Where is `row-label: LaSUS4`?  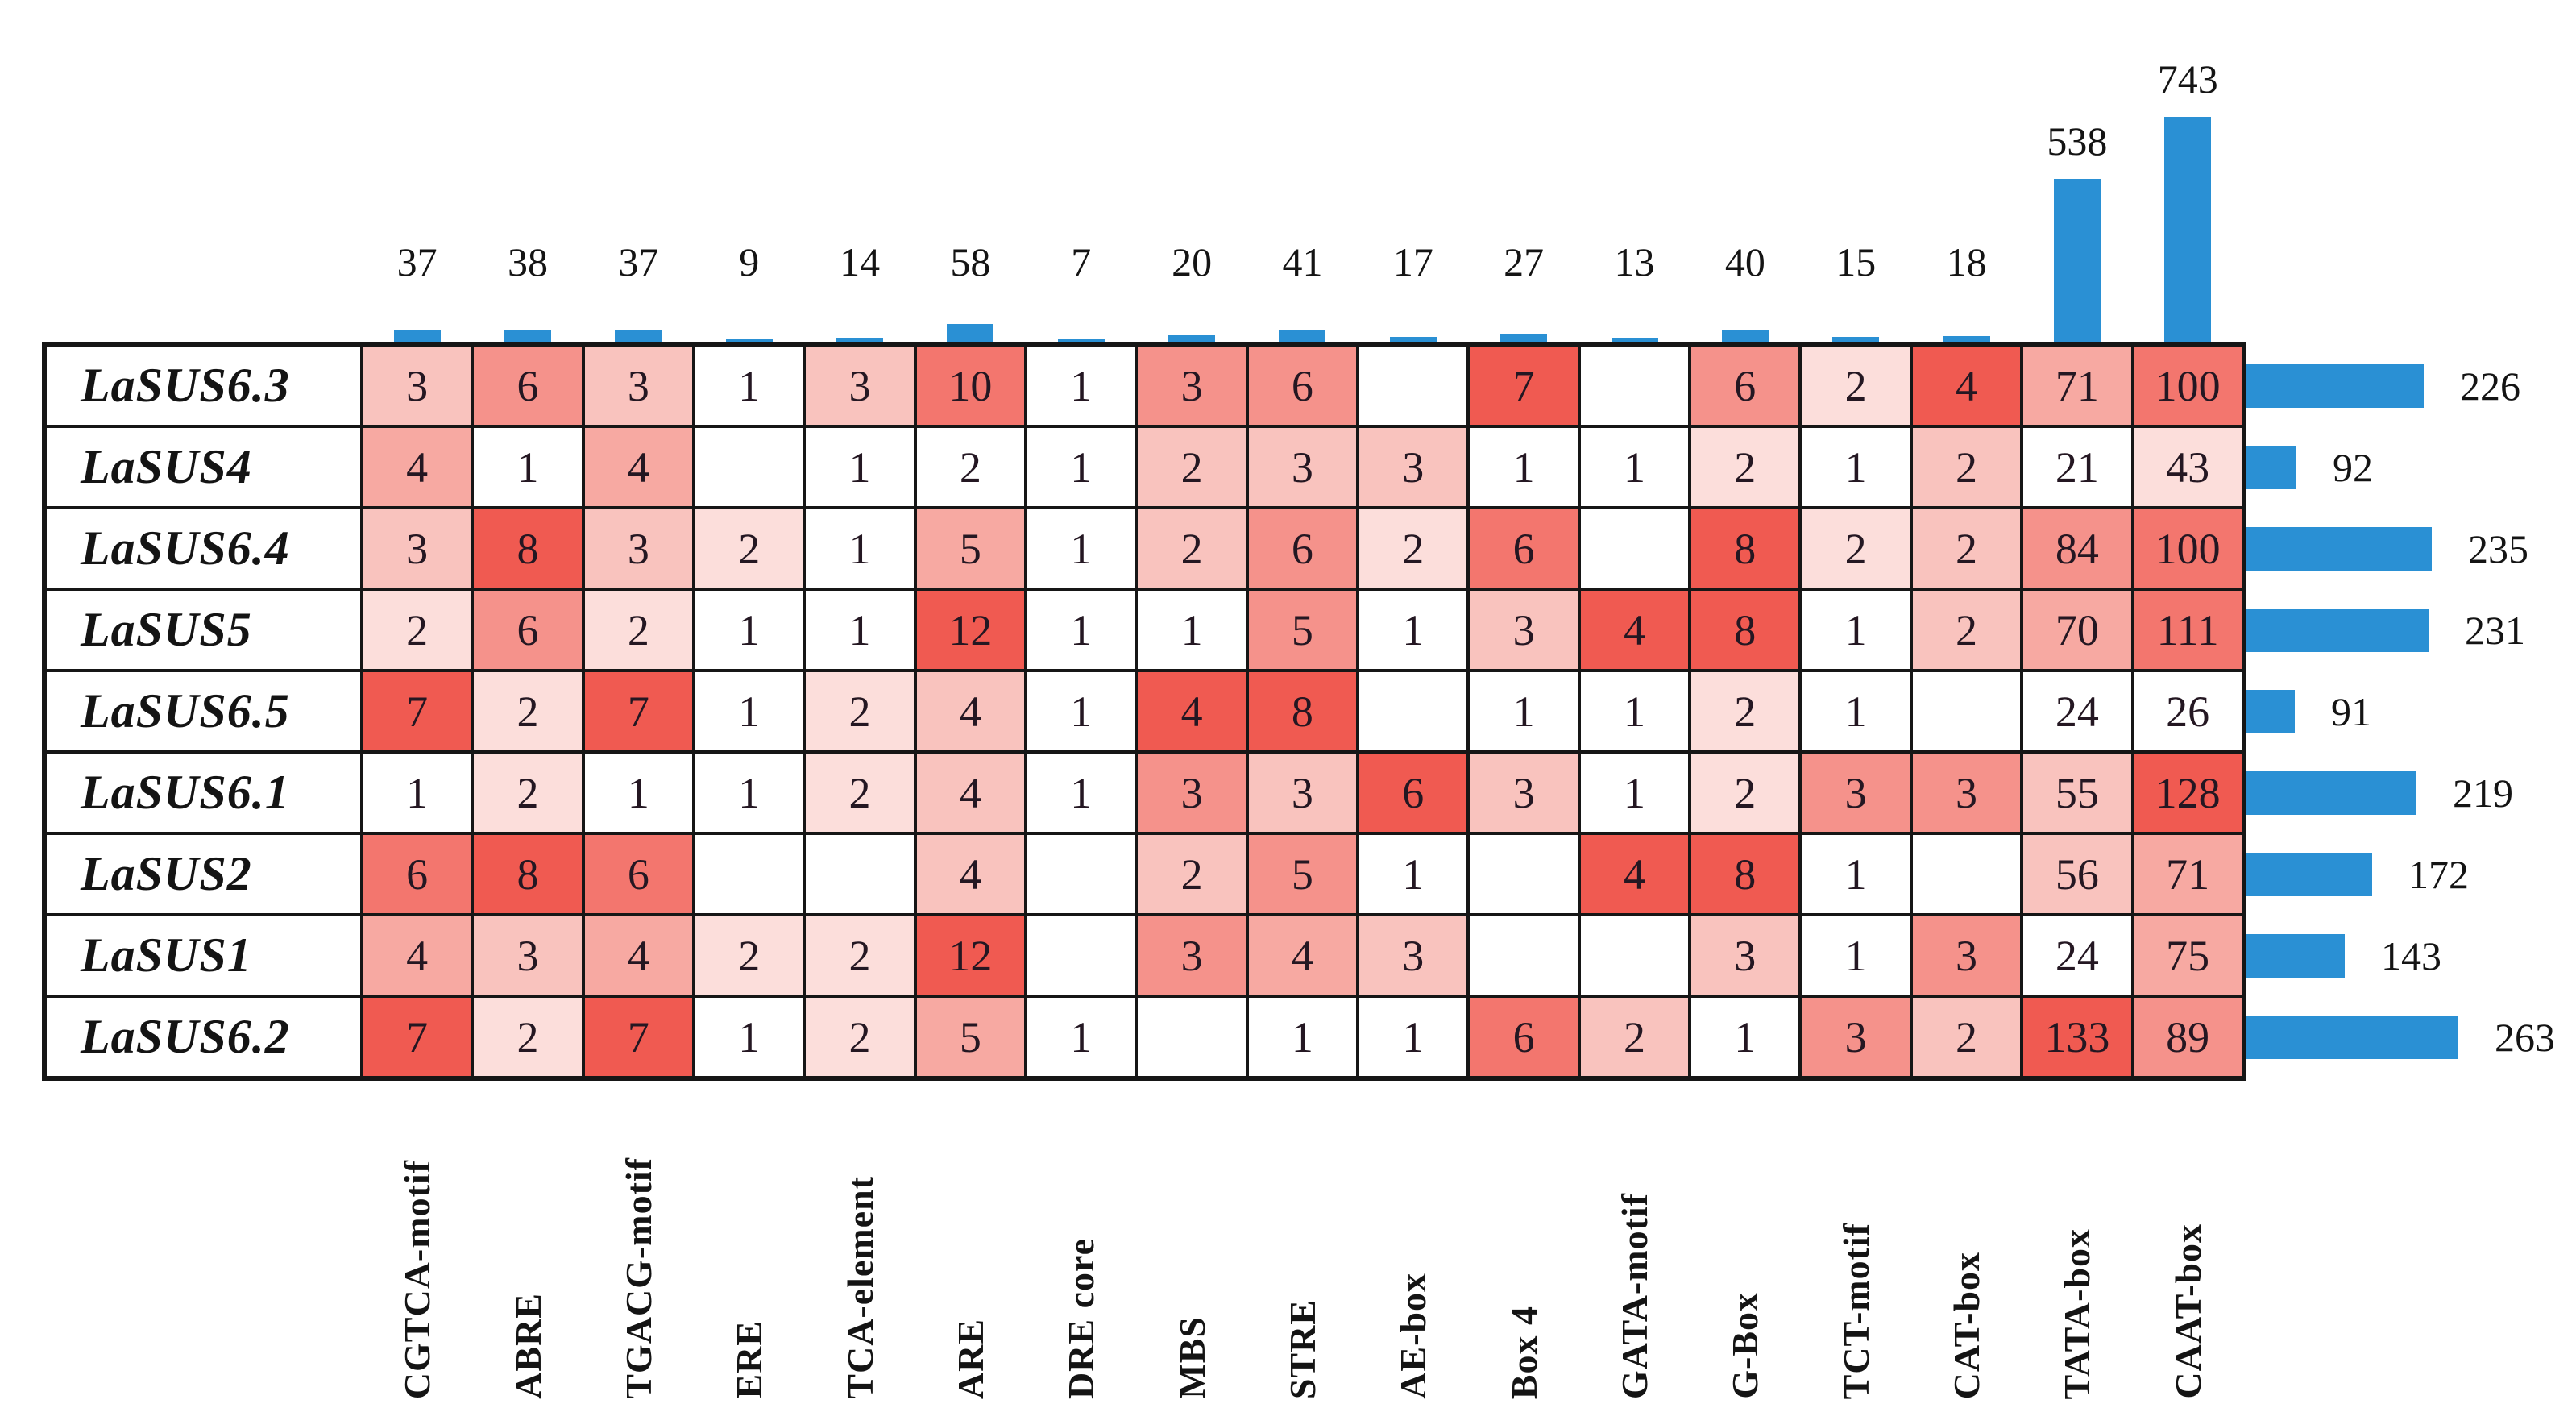 row-label: LaSUS4 is located at coordinates (203, 467).